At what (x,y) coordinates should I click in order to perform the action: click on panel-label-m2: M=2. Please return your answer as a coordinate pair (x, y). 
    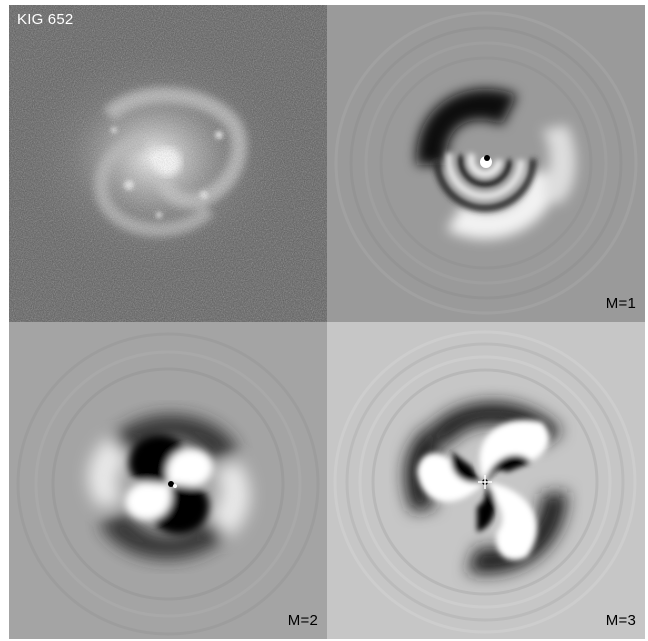
    Looking at the image, I should click on (302, 620).